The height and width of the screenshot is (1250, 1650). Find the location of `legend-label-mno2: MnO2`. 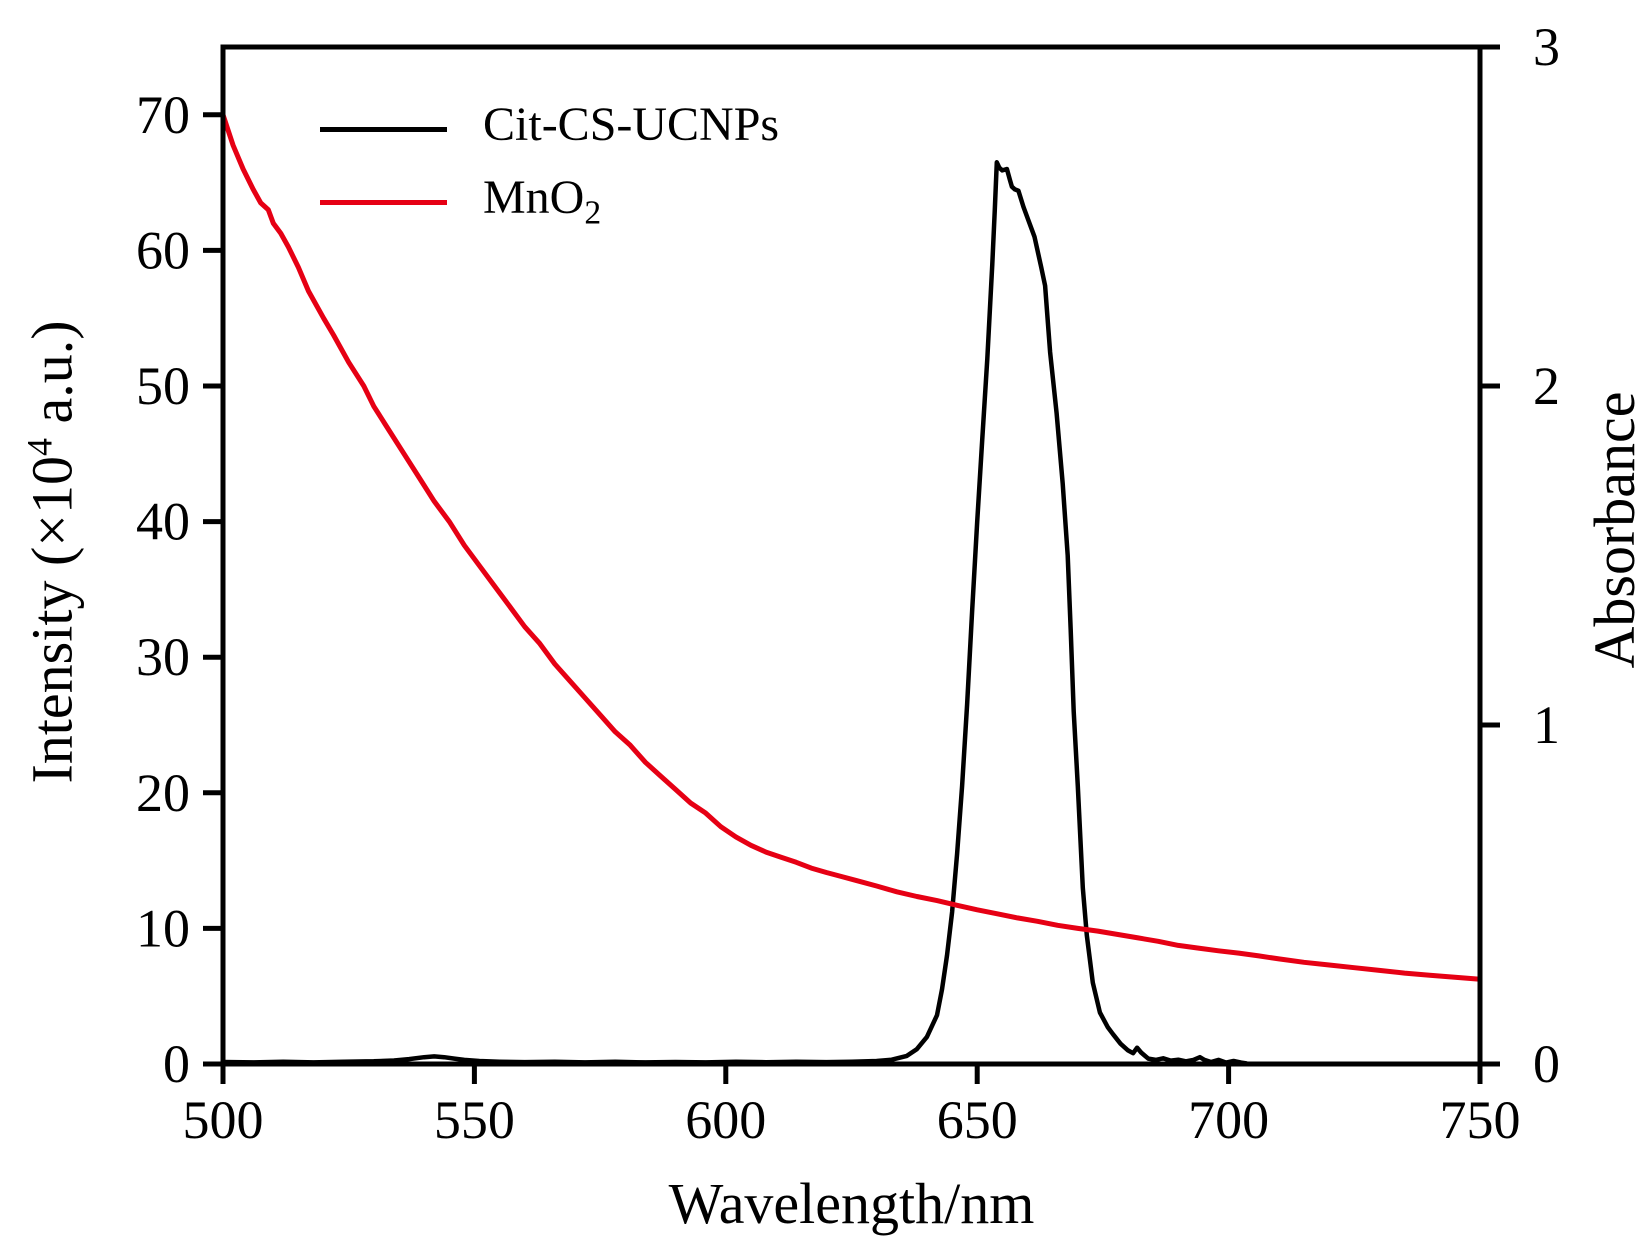

legend-label-mno2: MnO2 is located at coordinates (542, 201).